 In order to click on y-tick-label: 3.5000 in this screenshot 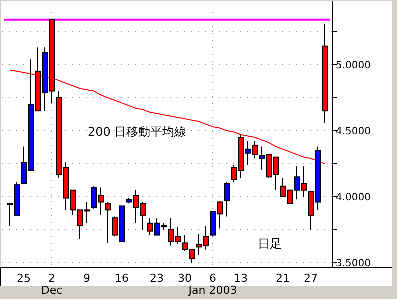, I will do `click(353, 264)`.